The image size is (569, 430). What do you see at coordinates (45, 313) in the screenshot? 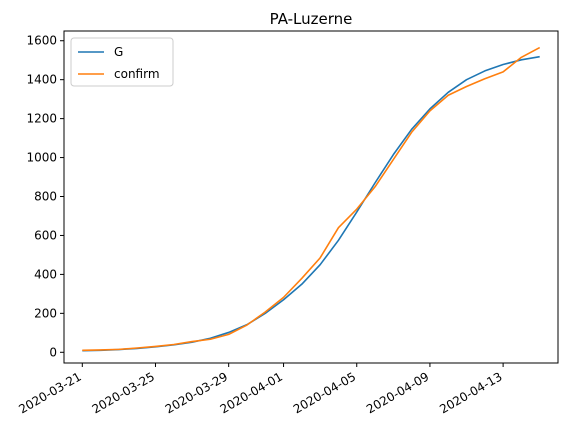
I see `y-tick-label: 200` at bounding box center [45, 313].